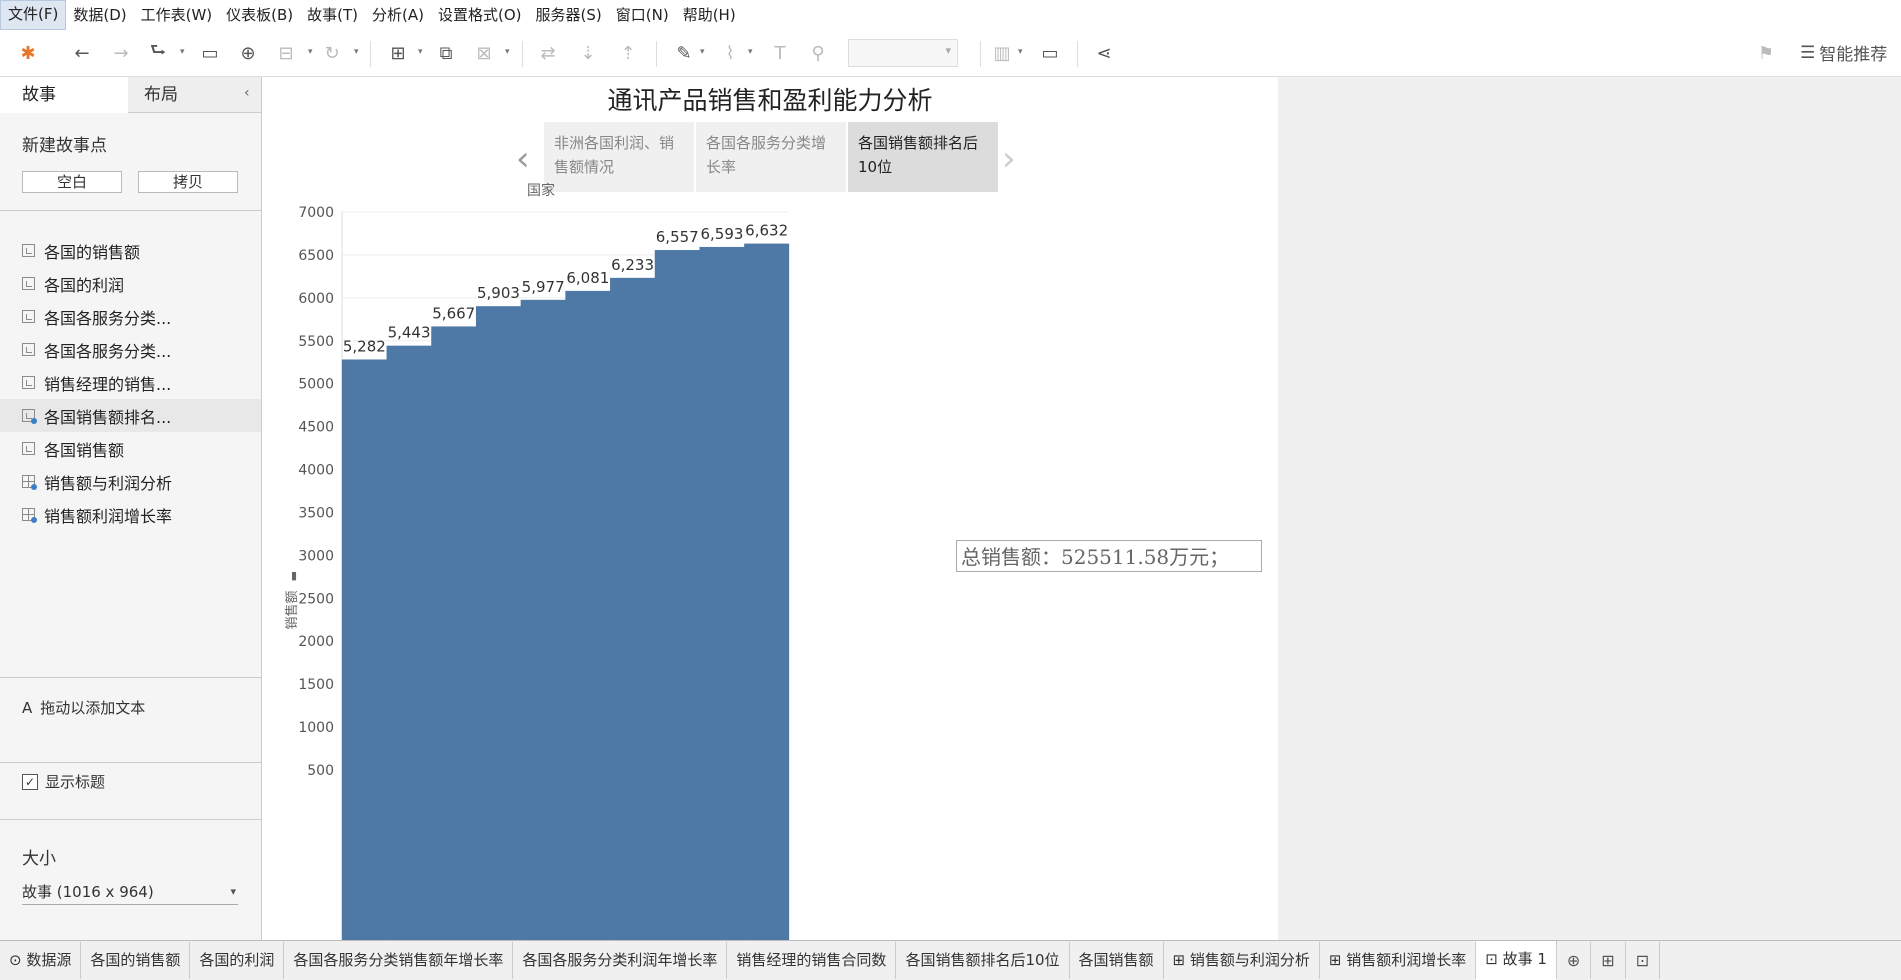  I want to click on sheet-tab: 各国的销售额, so click(136, 960).